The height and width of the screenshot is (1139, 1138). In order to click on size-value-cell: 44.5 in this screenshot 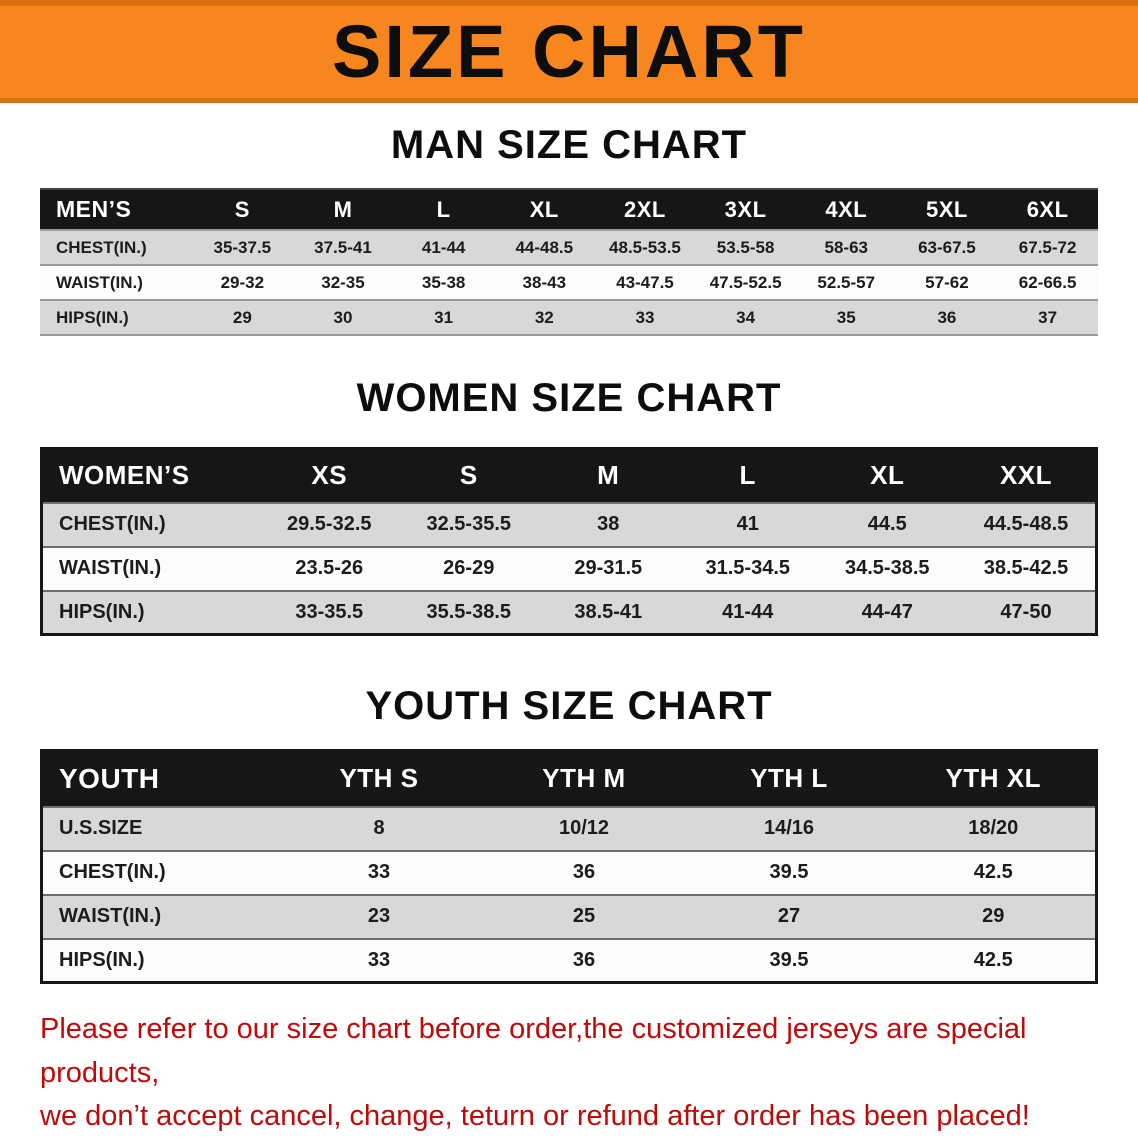, I will do `click(887, 524)`.